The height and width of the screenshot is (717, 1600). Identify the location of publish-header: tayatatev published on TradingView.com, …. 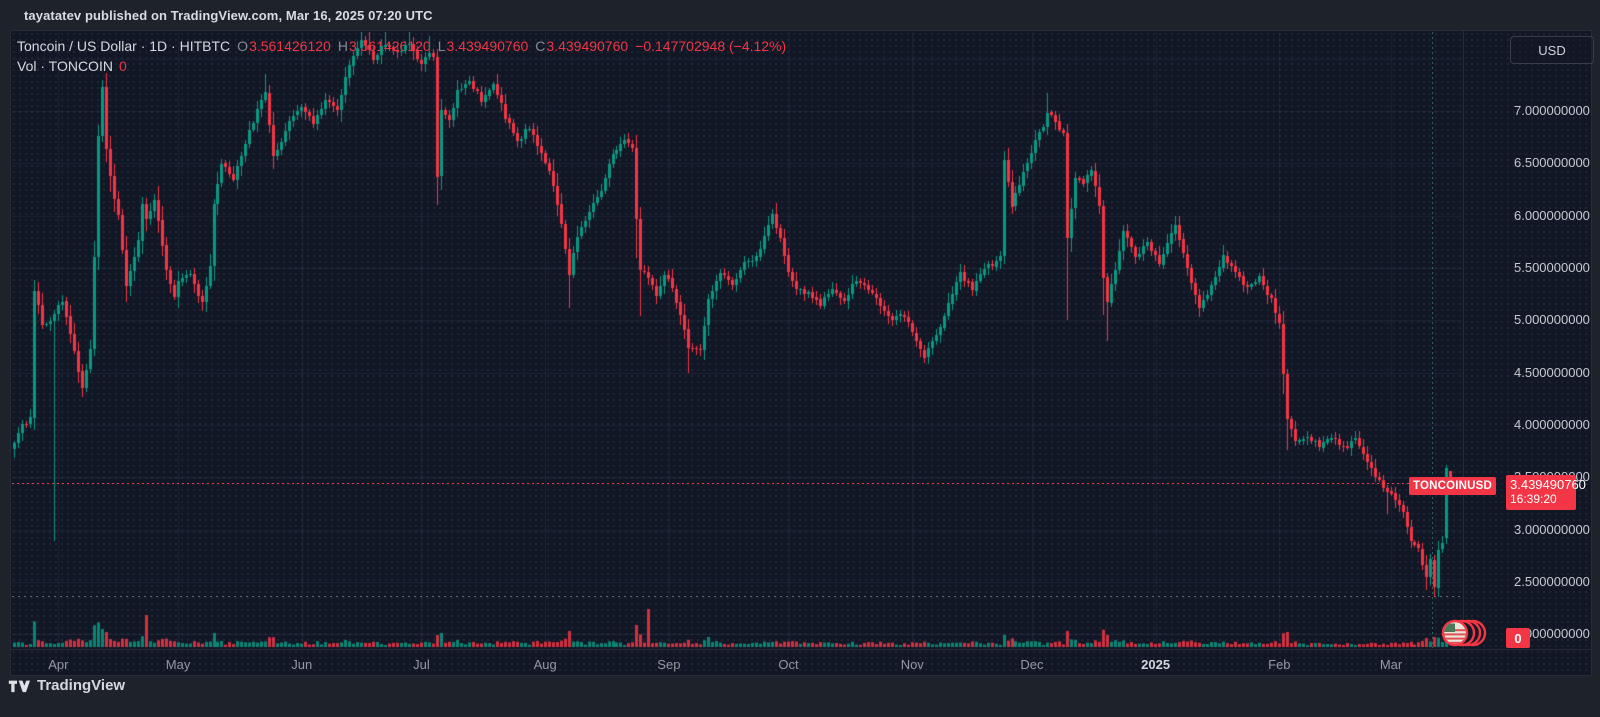
(800, 15).